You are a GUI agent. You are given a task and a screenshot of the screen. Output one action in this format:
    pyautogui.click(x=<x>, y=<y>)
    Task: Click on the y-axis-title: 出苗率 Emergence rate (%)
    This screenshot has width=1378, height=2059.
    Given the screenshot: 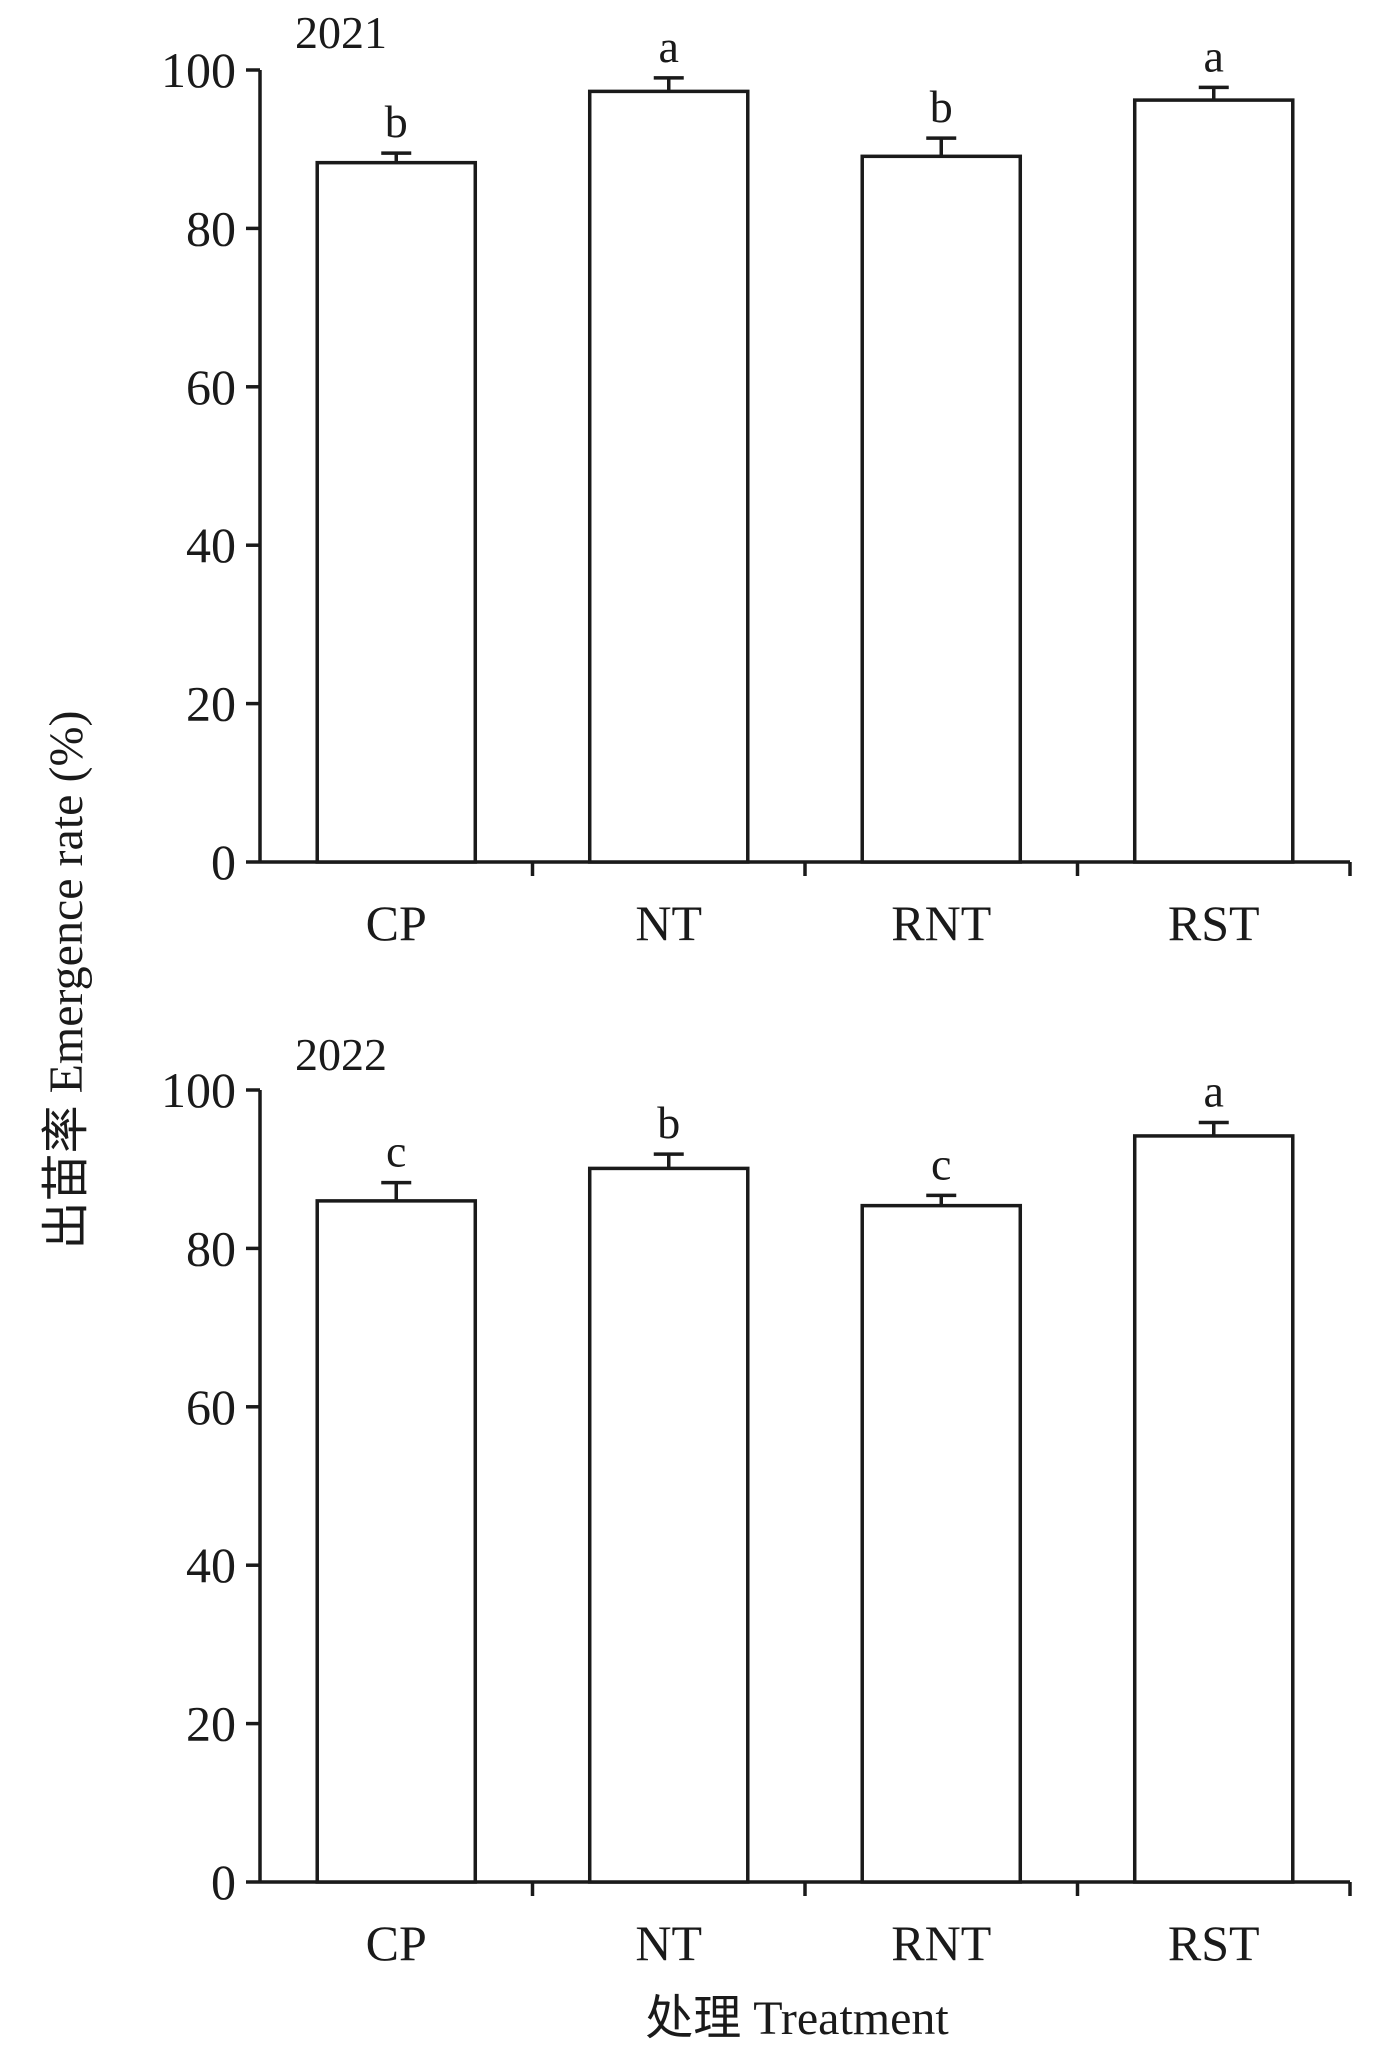 What is the action you would take?
    pyautogui.click(x=66, y=980)
    